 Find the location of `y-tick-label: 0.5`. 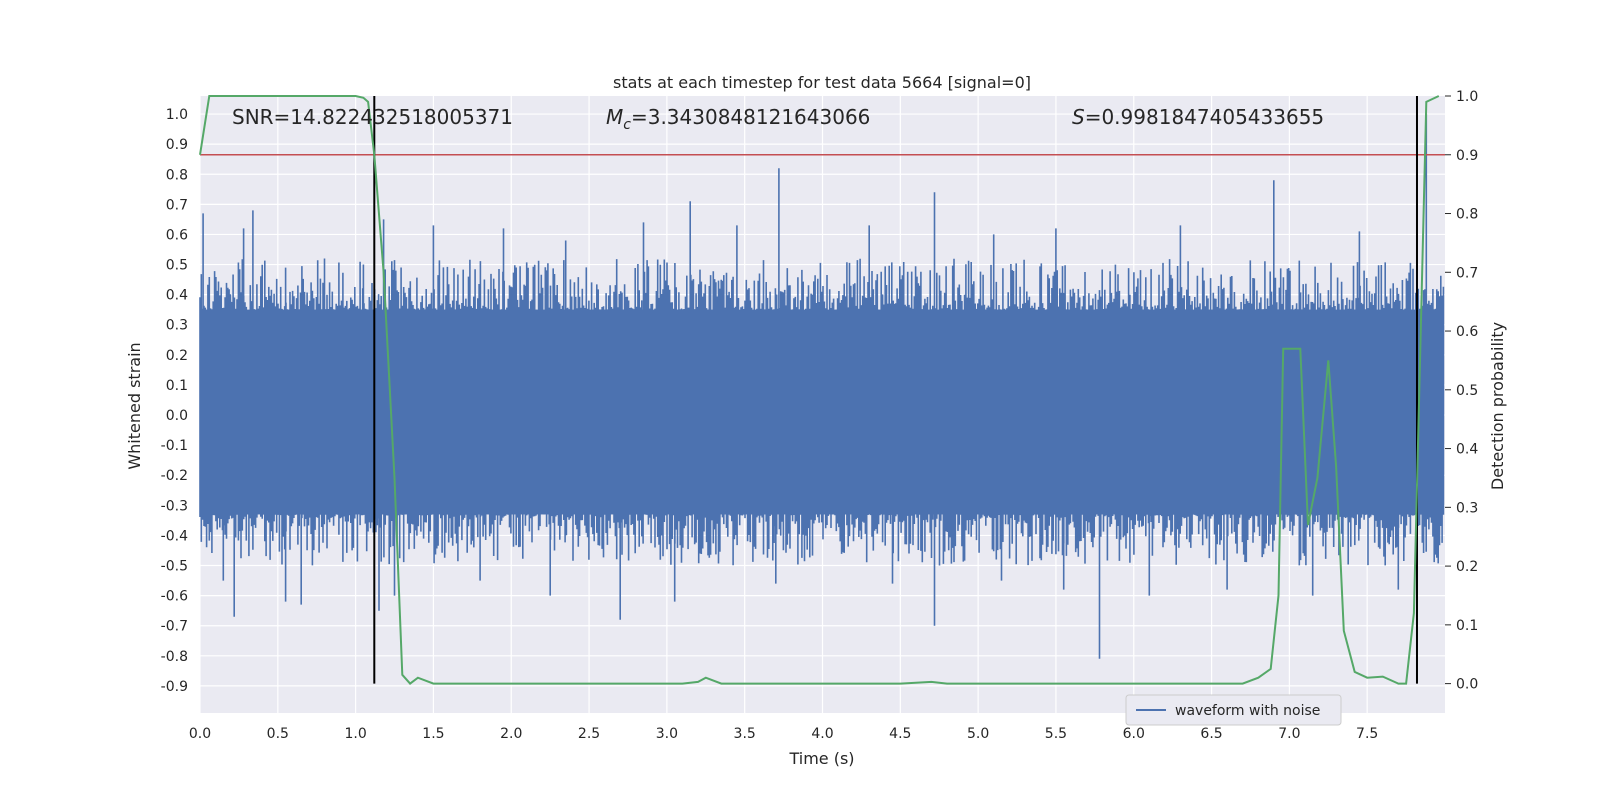

y-tick-label: 0.5 is located at coordinates (177, 266).